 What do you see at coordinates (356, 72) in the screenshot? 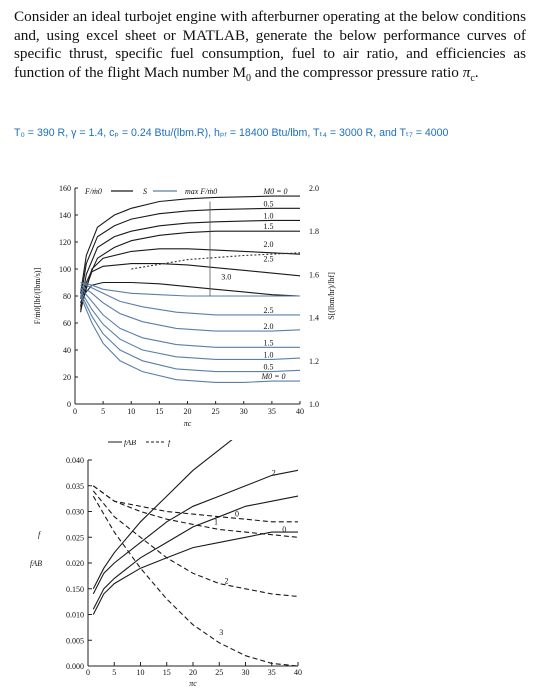
I see `problem-text-b: and the compressor pressure ratio` at bounding box center [356, 72].